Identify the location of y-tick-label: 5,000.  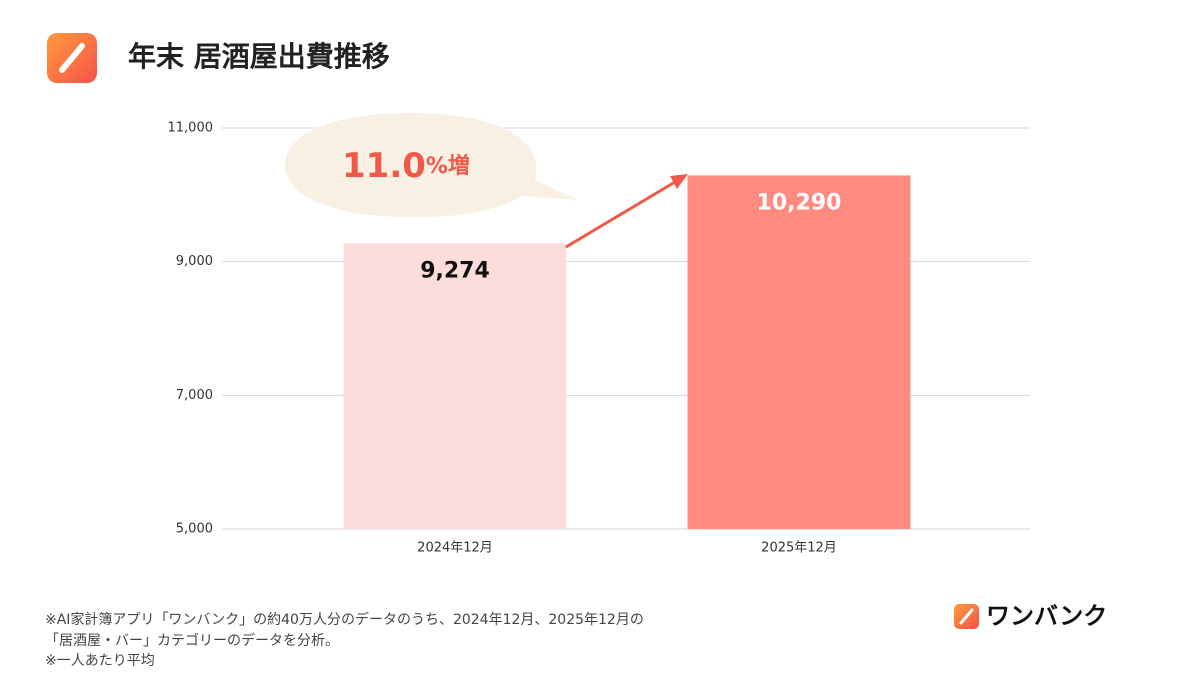
(194, 529).